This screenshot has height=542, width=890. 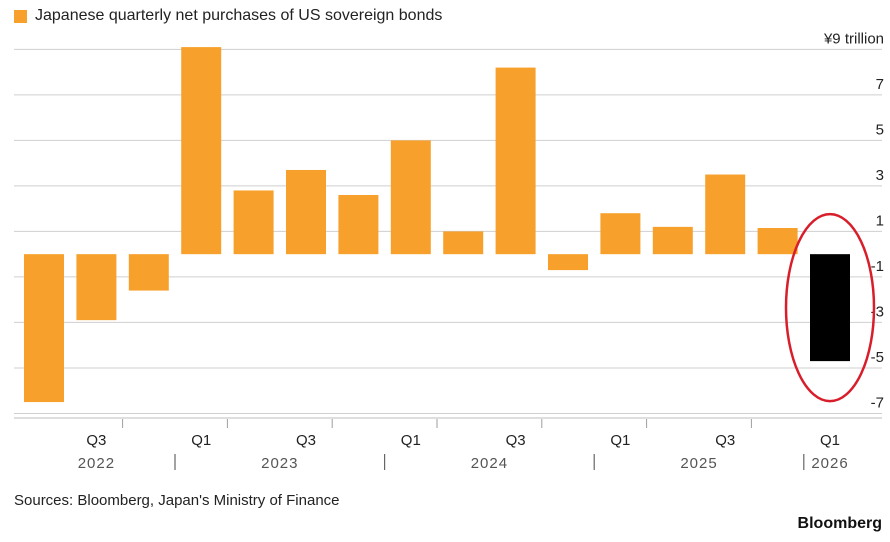 I want to click on y-tick-label: -7, so click(x=877, y=402).